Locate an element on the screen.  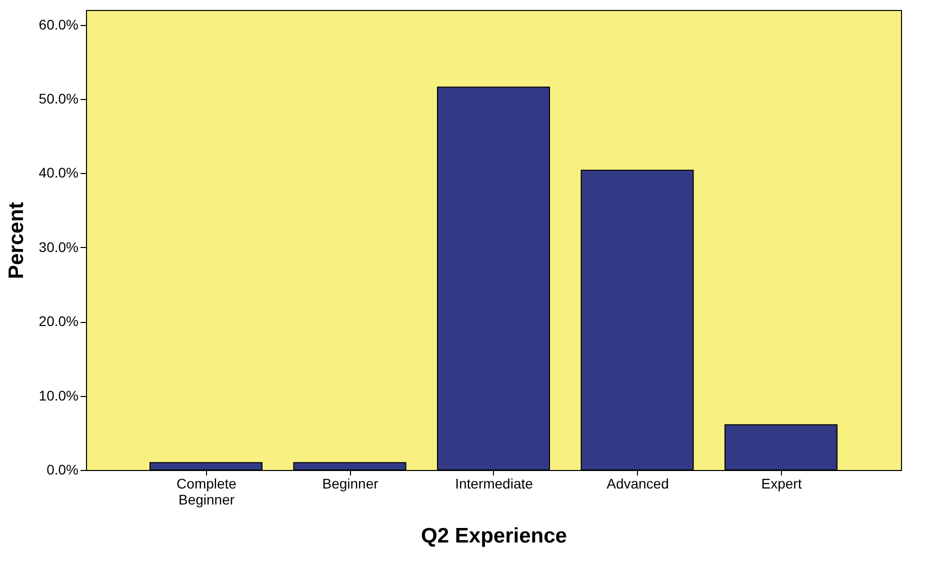
x-tick-label: Complete Beginner is located at coordinates (206, 492).